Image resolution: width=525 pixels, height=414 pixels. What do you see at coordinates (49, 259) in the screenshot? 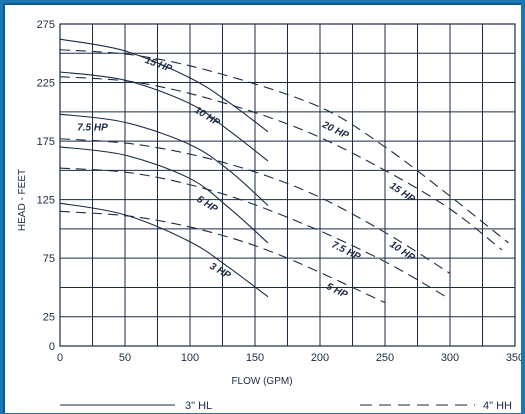
I see `y-tick-label: 75` at bounding box center [49, 259].